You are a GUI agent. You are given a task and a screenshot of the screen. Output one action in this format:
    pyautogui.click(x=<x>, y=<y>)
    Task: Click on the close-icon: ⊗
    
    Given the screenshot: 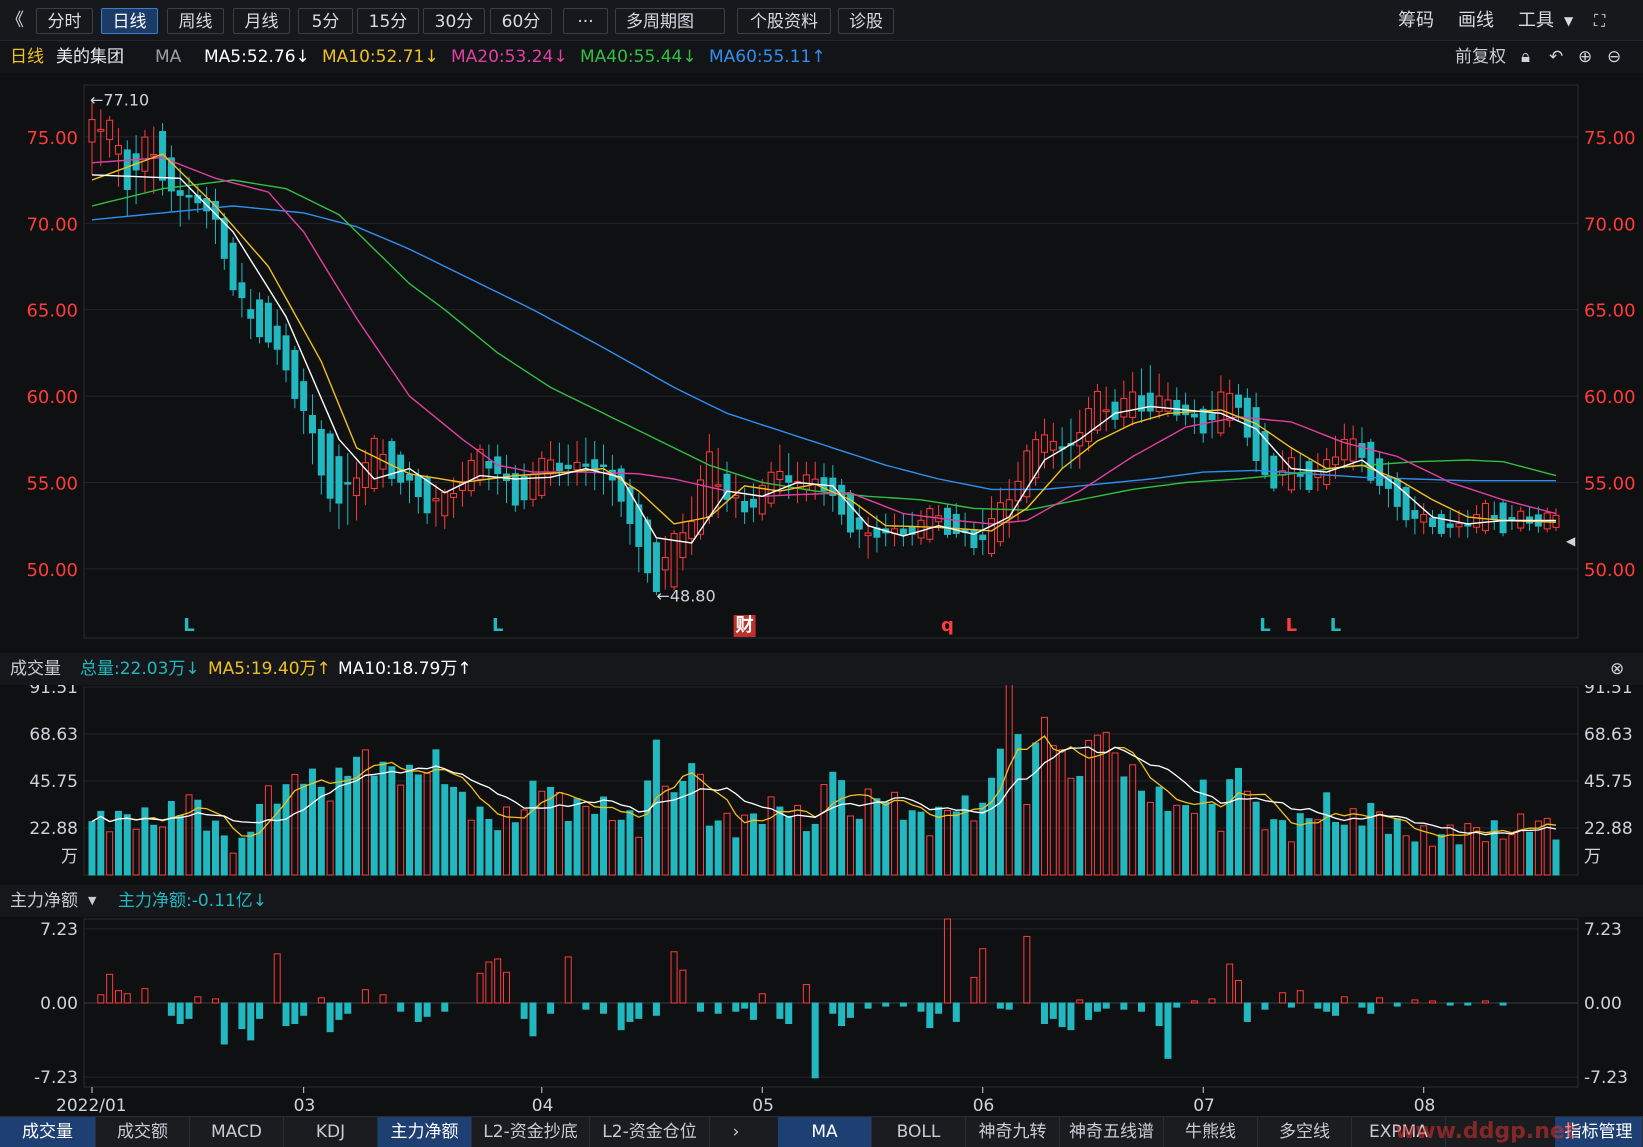 What is the action you would take?
    pyautogui.click(x=1617, y=669)
    